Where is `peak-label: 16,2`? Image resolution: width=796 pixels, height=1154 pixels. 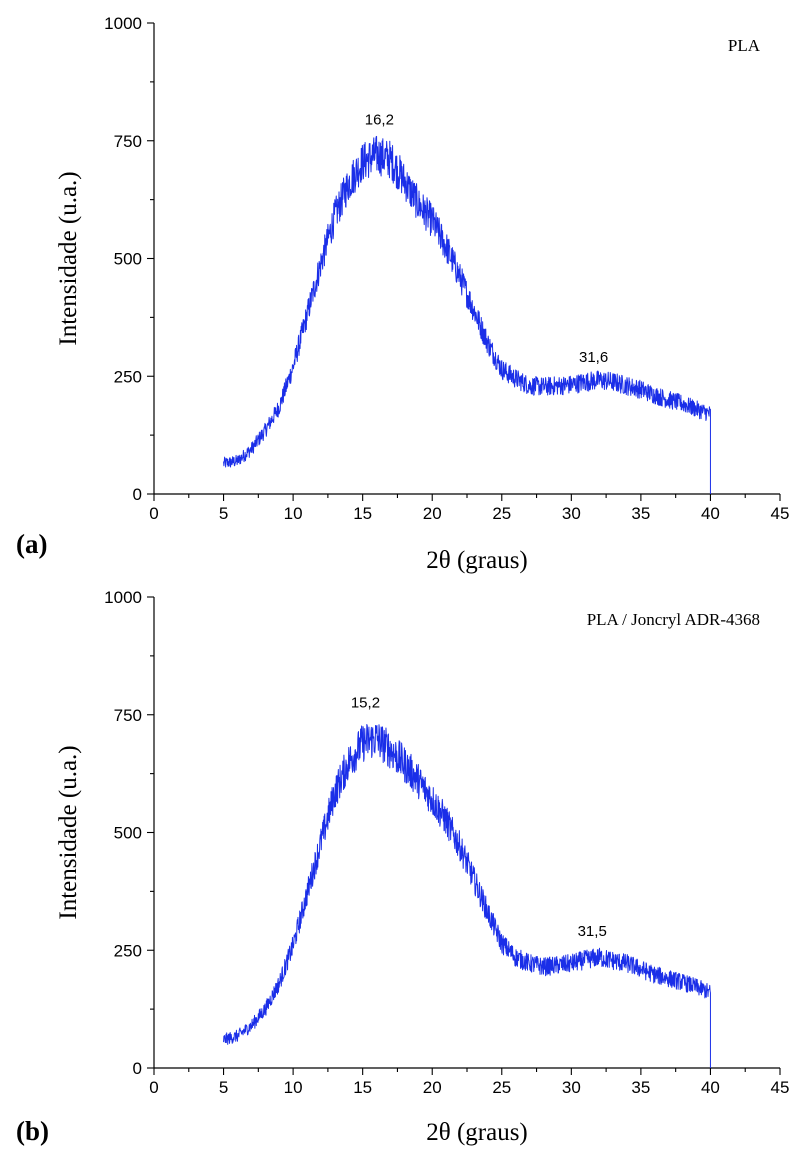
peak-label: 16,2 is located at coordinates (379, 119).